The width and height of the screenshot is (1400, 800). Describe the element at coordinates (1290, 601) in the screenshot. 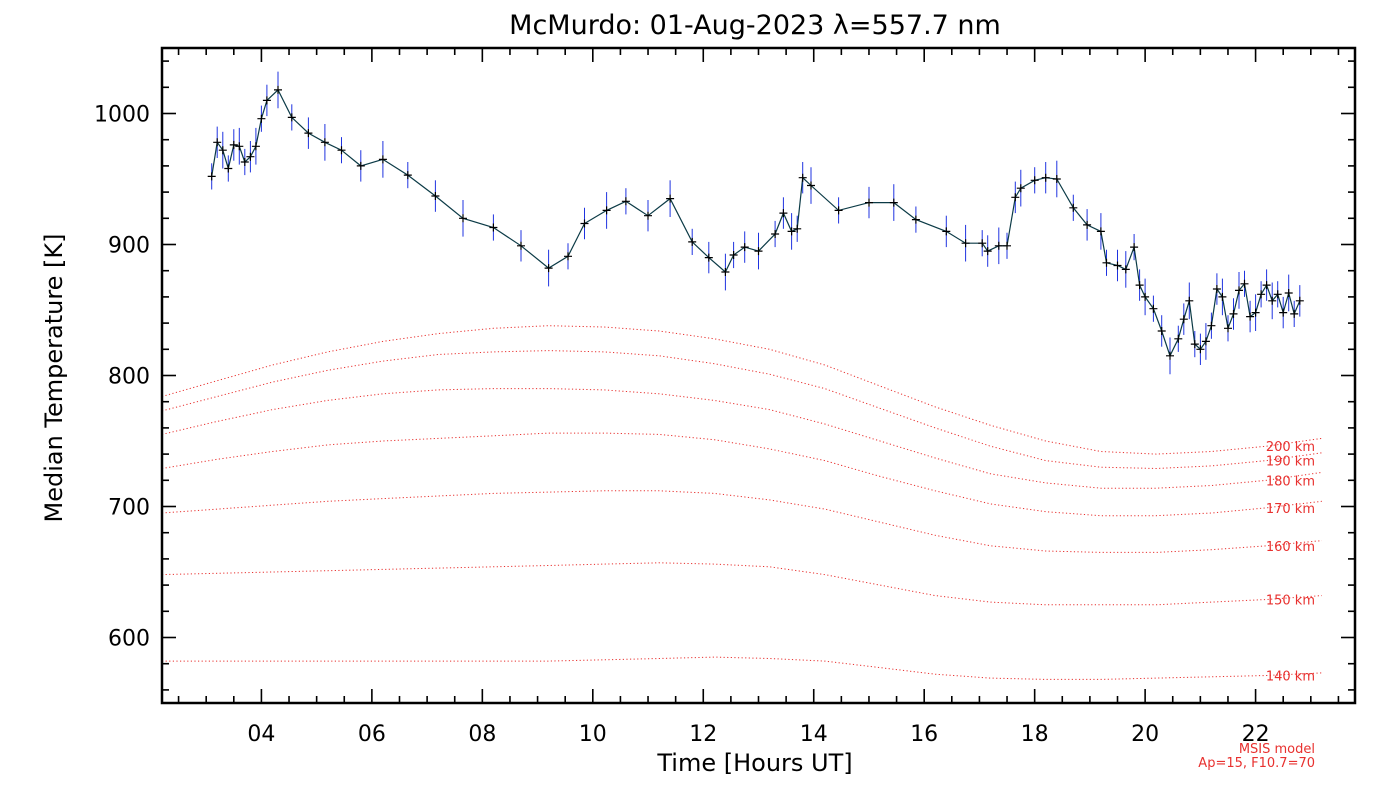

I see `msis-label-150km: 150 km` at that location.